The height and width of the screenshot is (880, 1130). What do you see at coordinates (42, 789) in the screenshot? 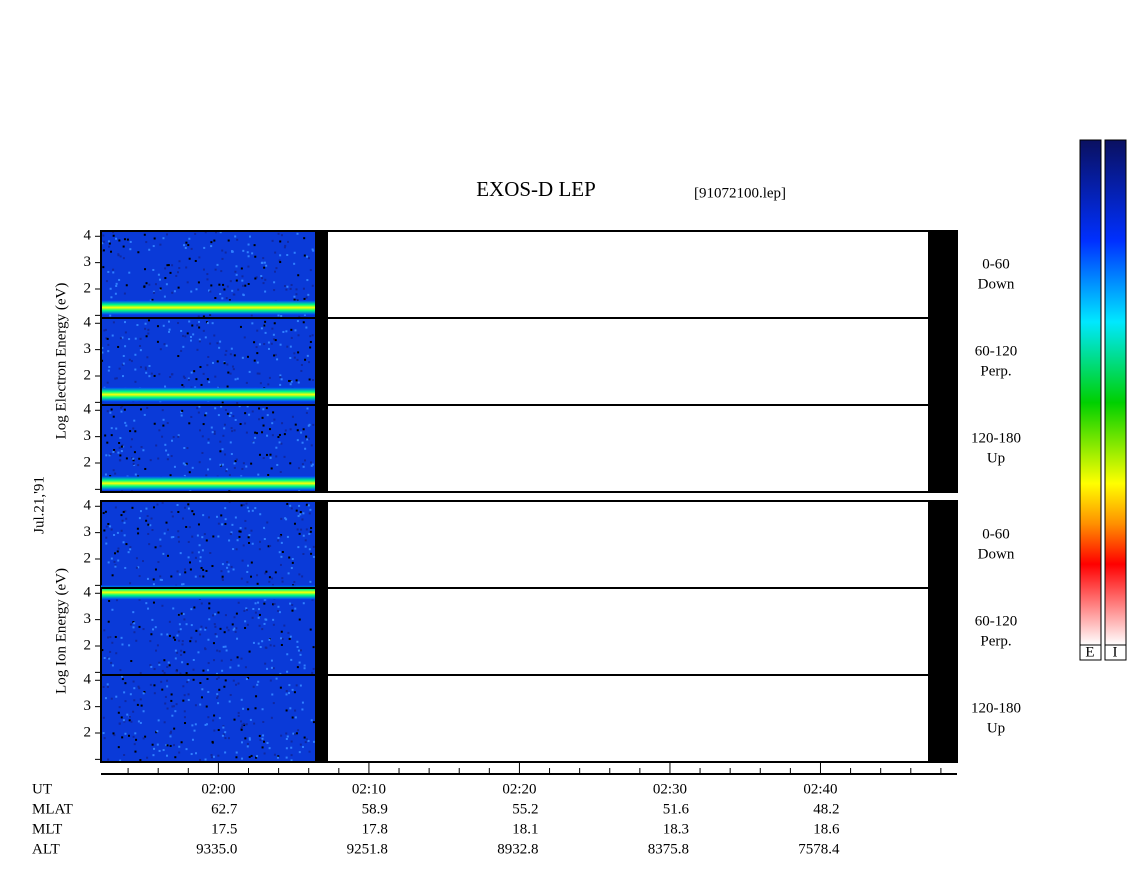
I see `ephemeris-label: UT` at bounding box center [42, 789].